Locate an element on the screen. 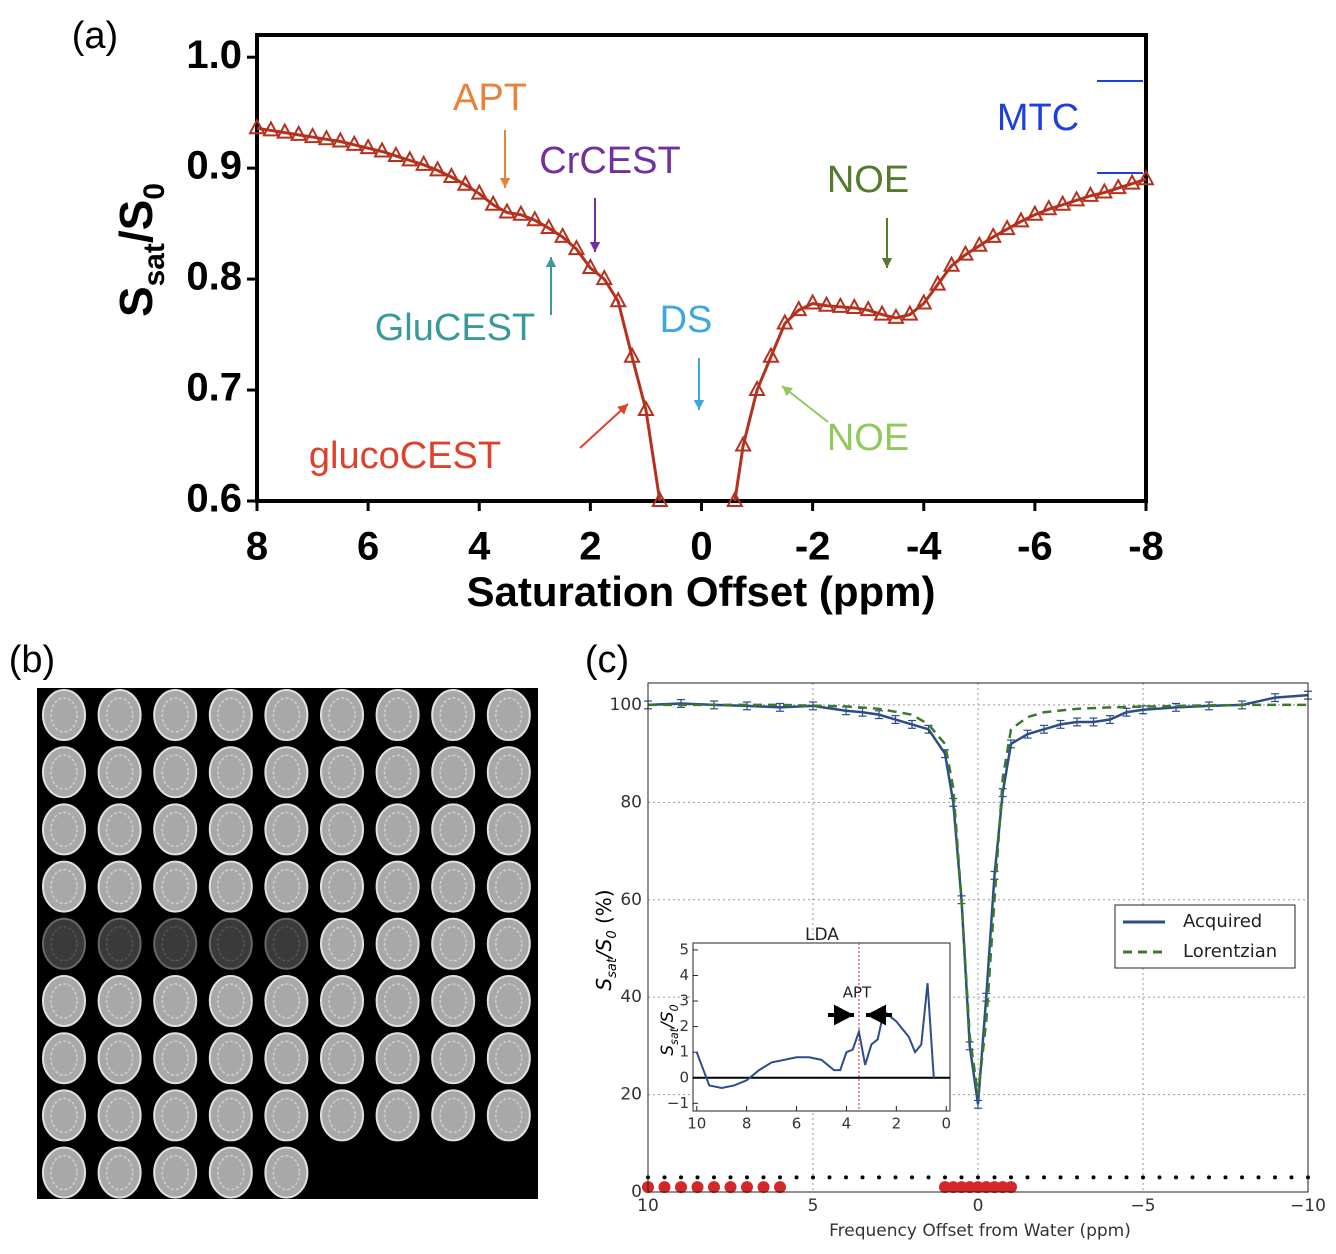 This screenshot has height=1254, width=1336. annotation: NOE is located at coordinates (868, 438).